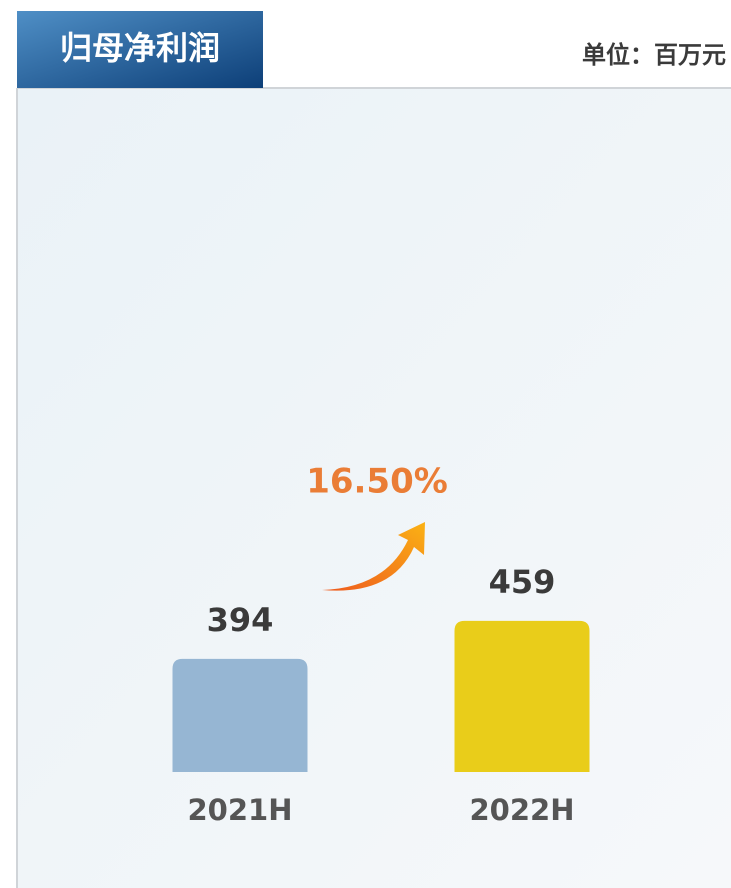 The image size is (731, 888). I want to click on x-tick-label: 2021H, so click(240, 810).